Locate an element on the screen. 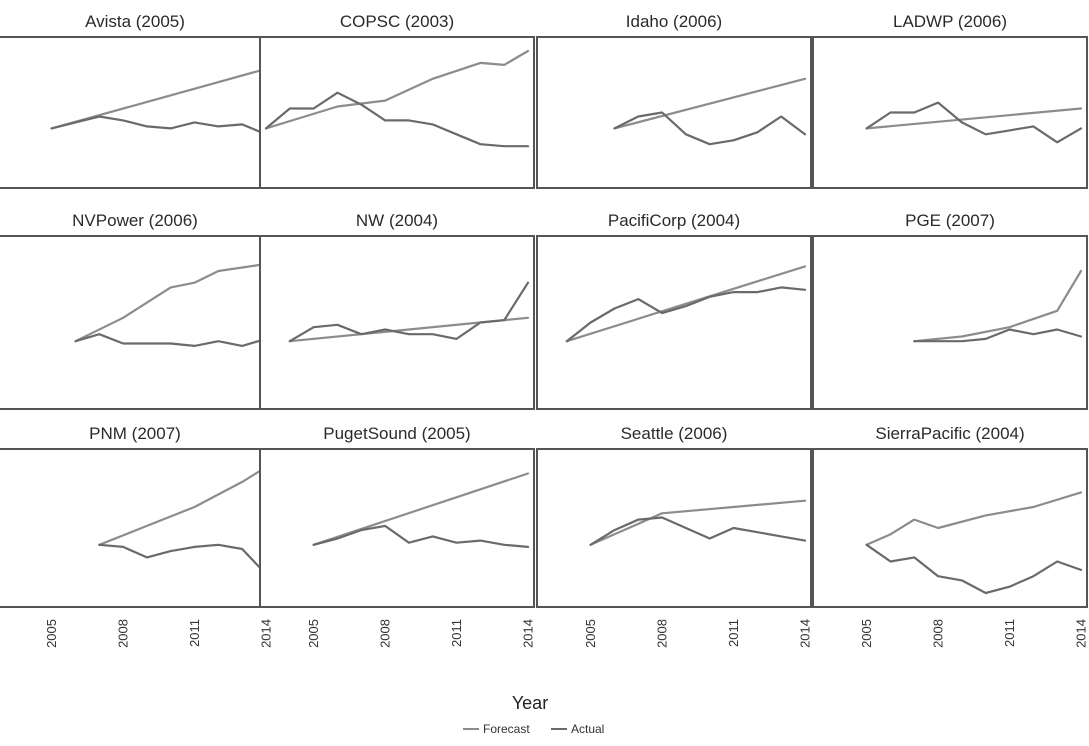  facet-title: LADWP (2006) is located at coordinates (950, 21).